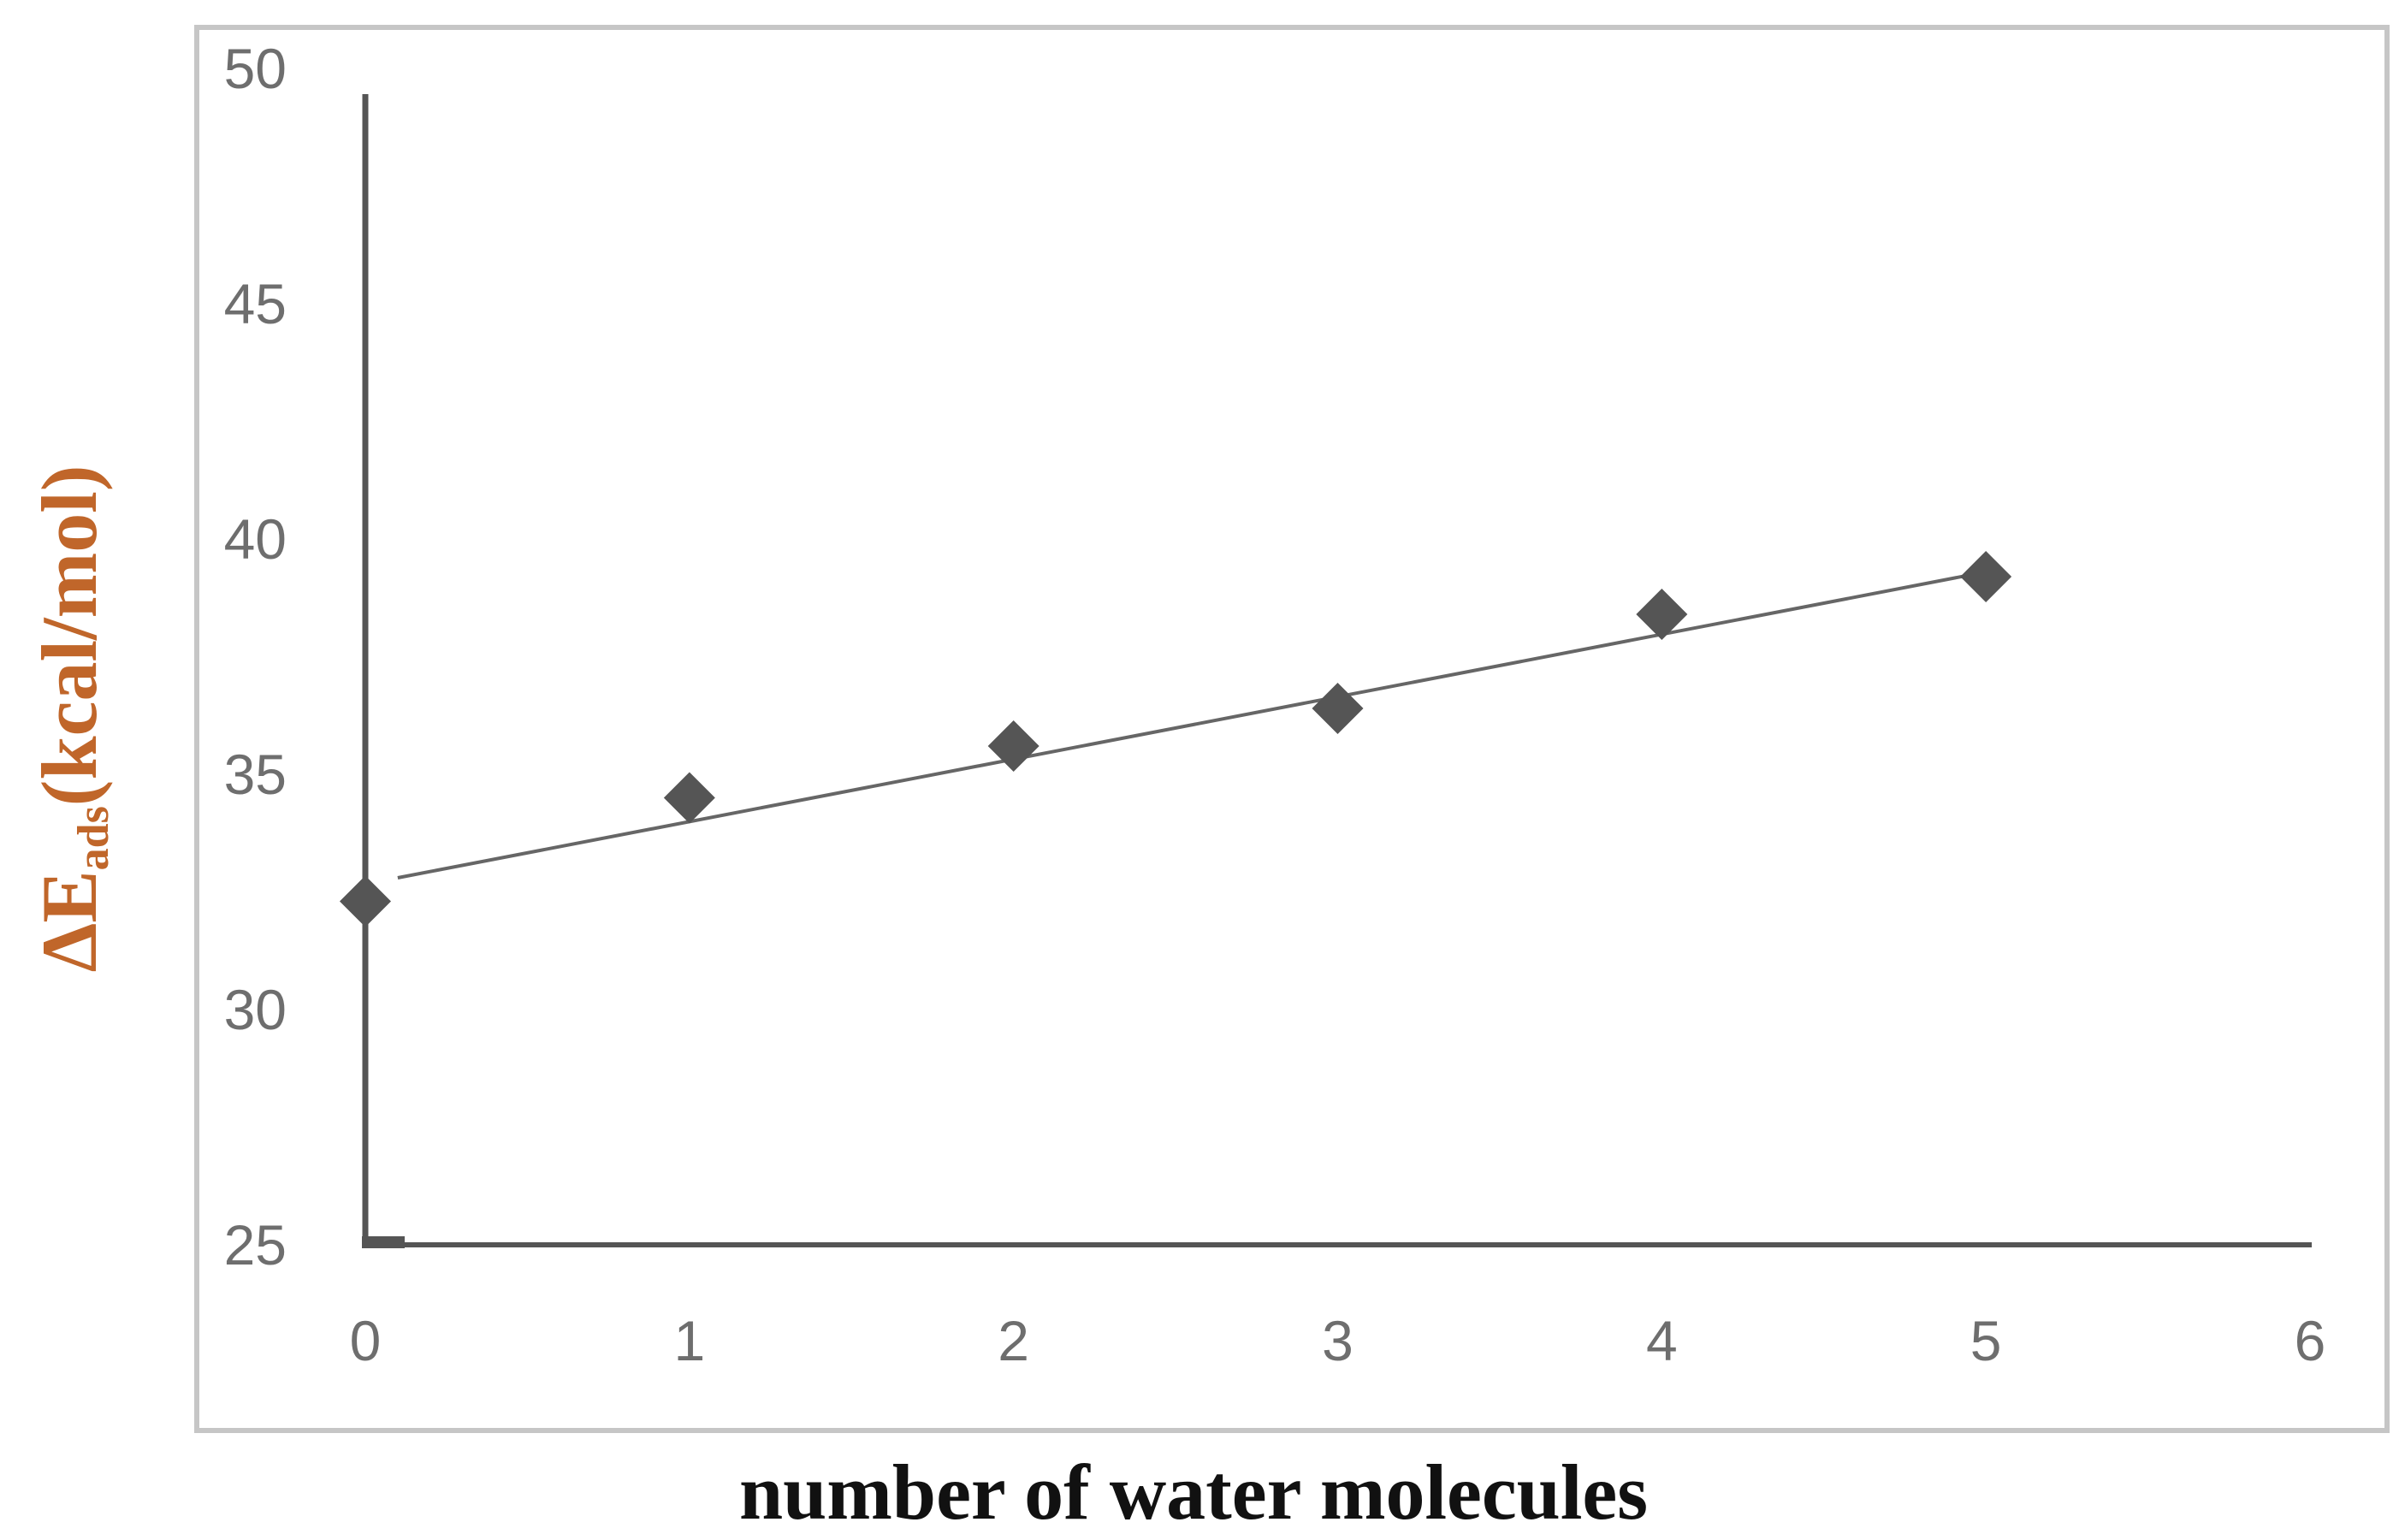  I want to click on trendline-group, so click(1192, 725).